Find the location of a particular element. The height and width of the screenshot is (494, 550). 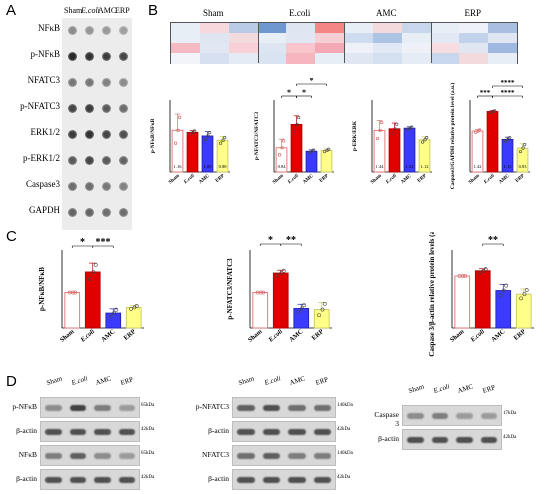

heatmap-group-label: Sham is located at coordinates (213, 13).